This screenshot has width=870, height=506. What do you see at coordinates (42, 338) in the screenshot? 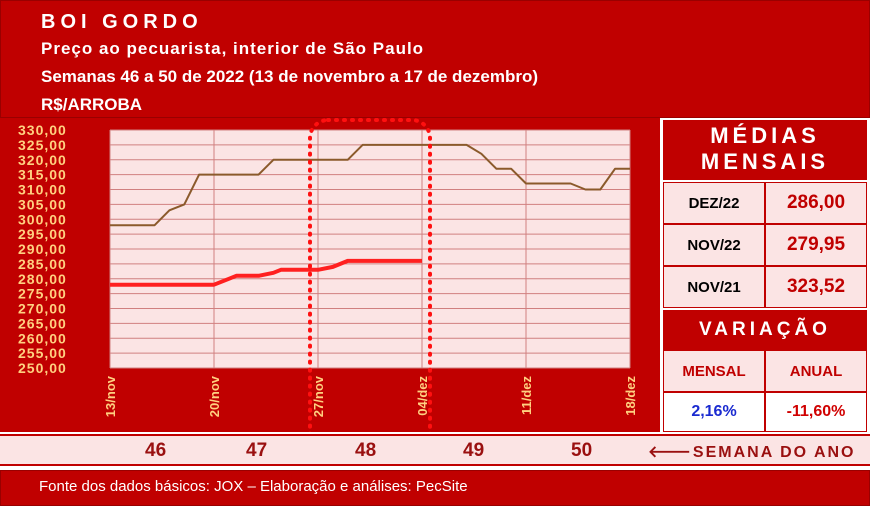
I see `y-tick-label: 260,00` at bounding box center [42, 338].